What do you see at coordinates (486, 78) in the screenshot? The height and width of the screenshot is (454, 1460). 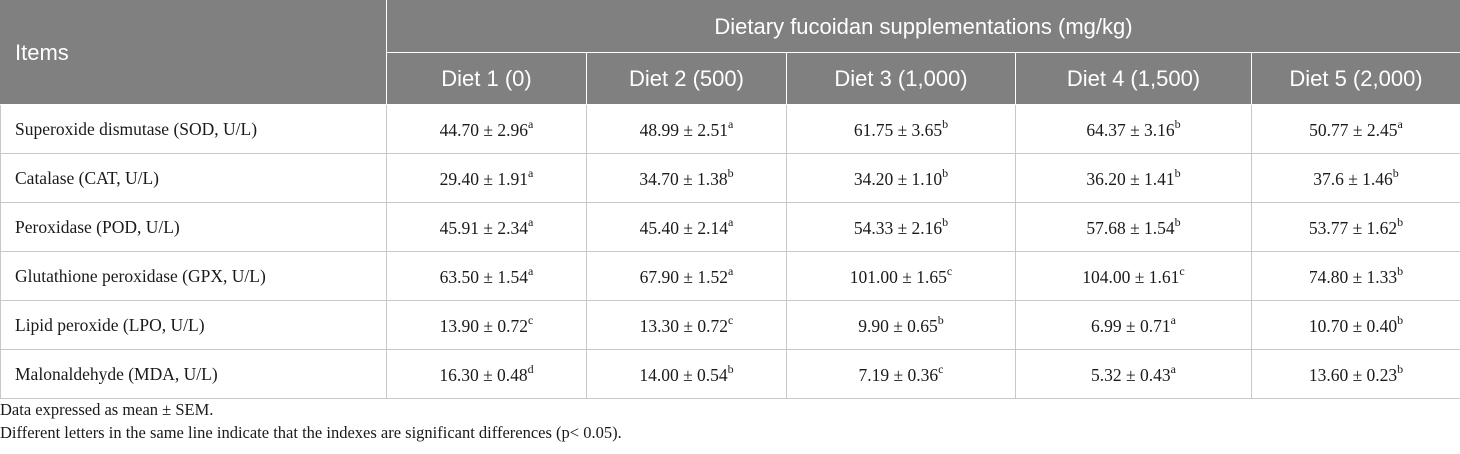 I see `diet-header: Diet 1 (0)` at bounding box center [486, 78].